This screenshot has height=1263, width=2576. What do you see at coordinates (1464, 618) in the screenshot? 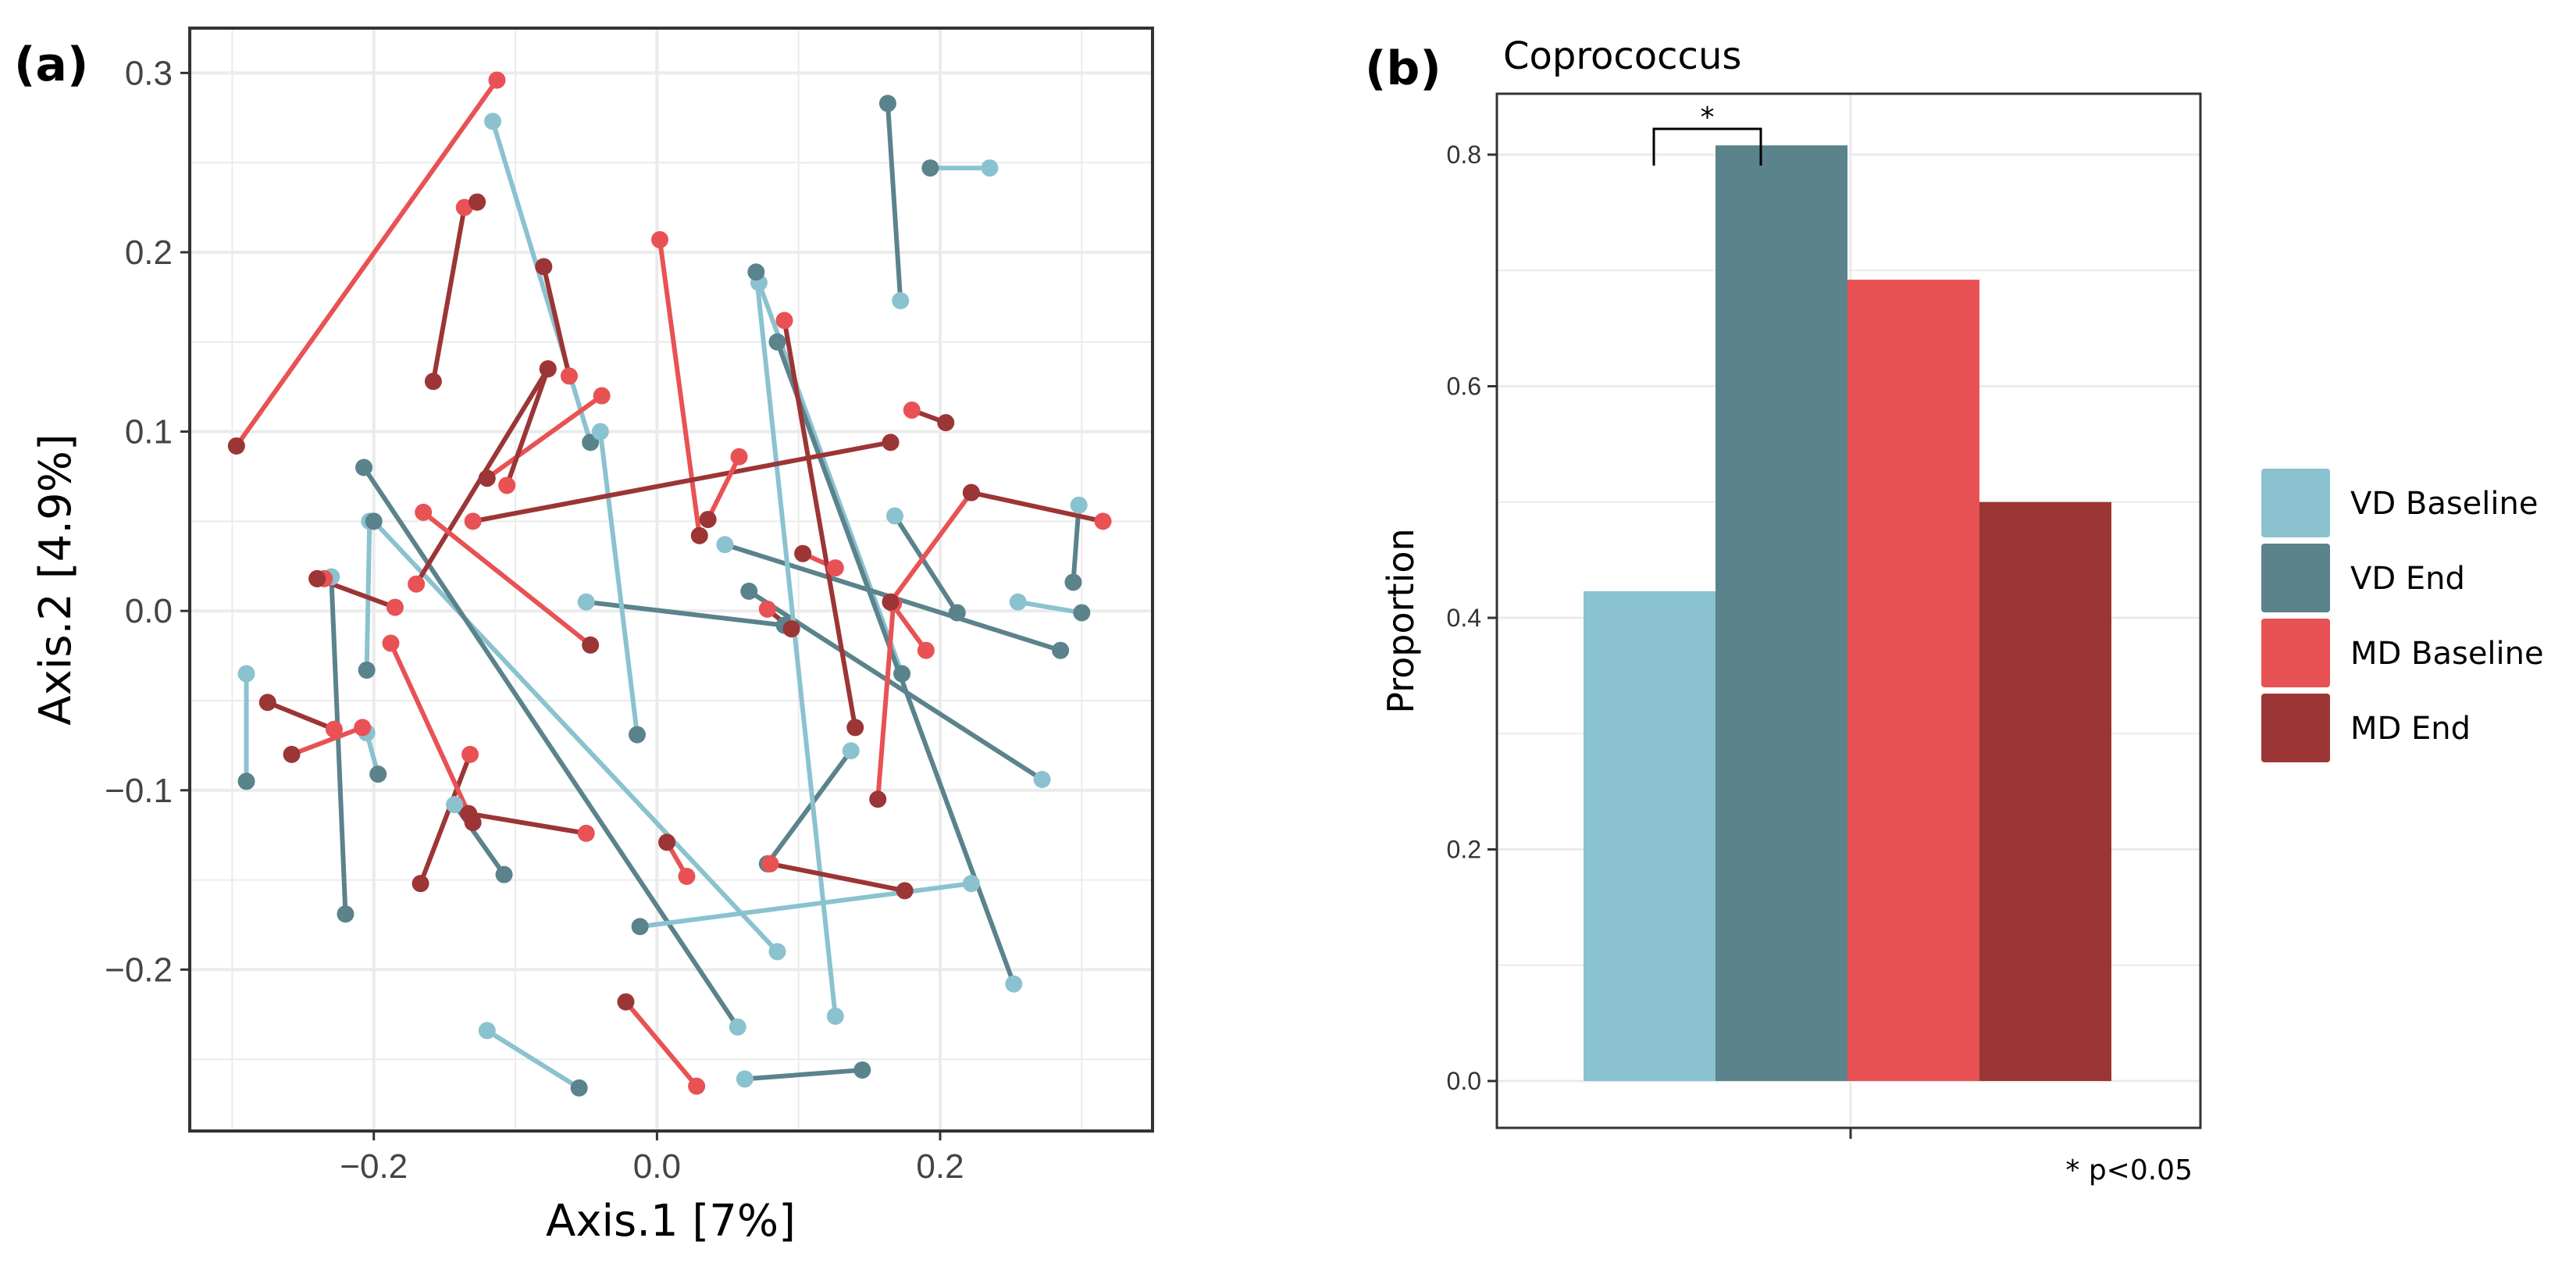
I see `panel-b-y-tick-label: 0.4` at bounding box center [1464, 618].